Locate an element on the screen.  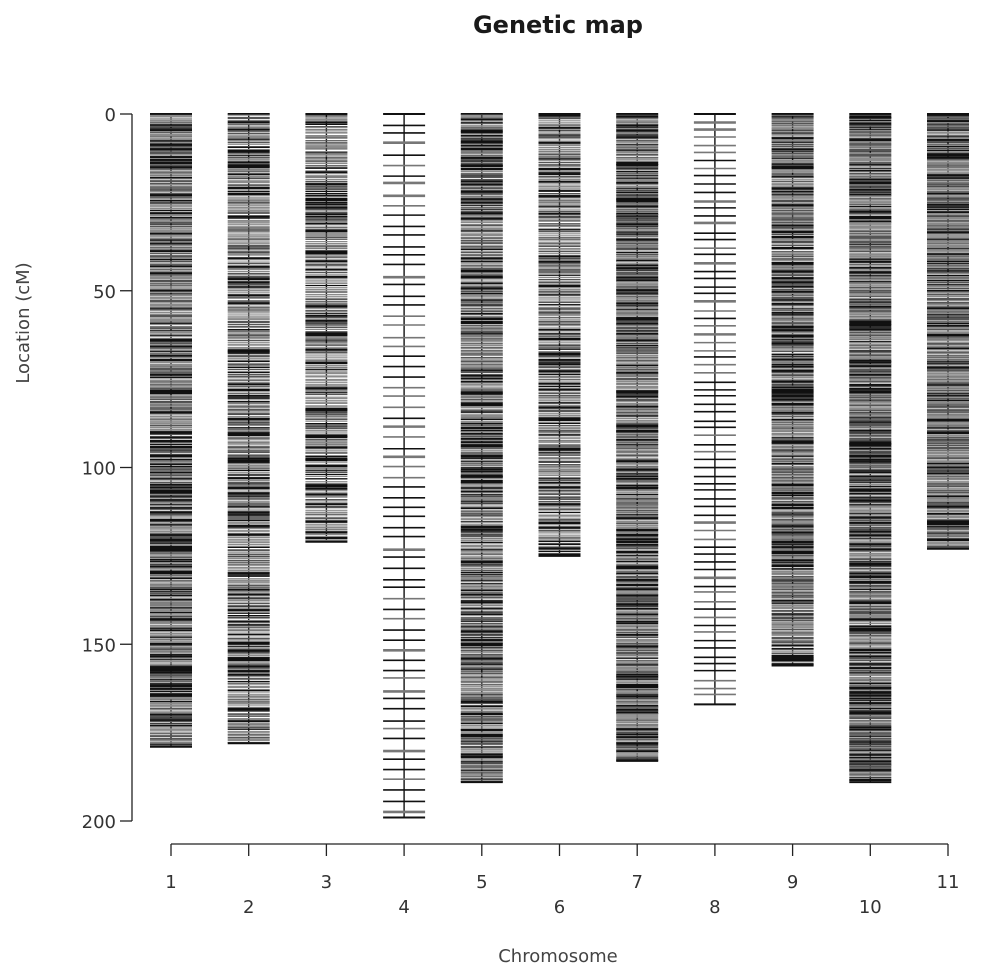
x-tick-label: 3 is located at coordinates (326, 882).